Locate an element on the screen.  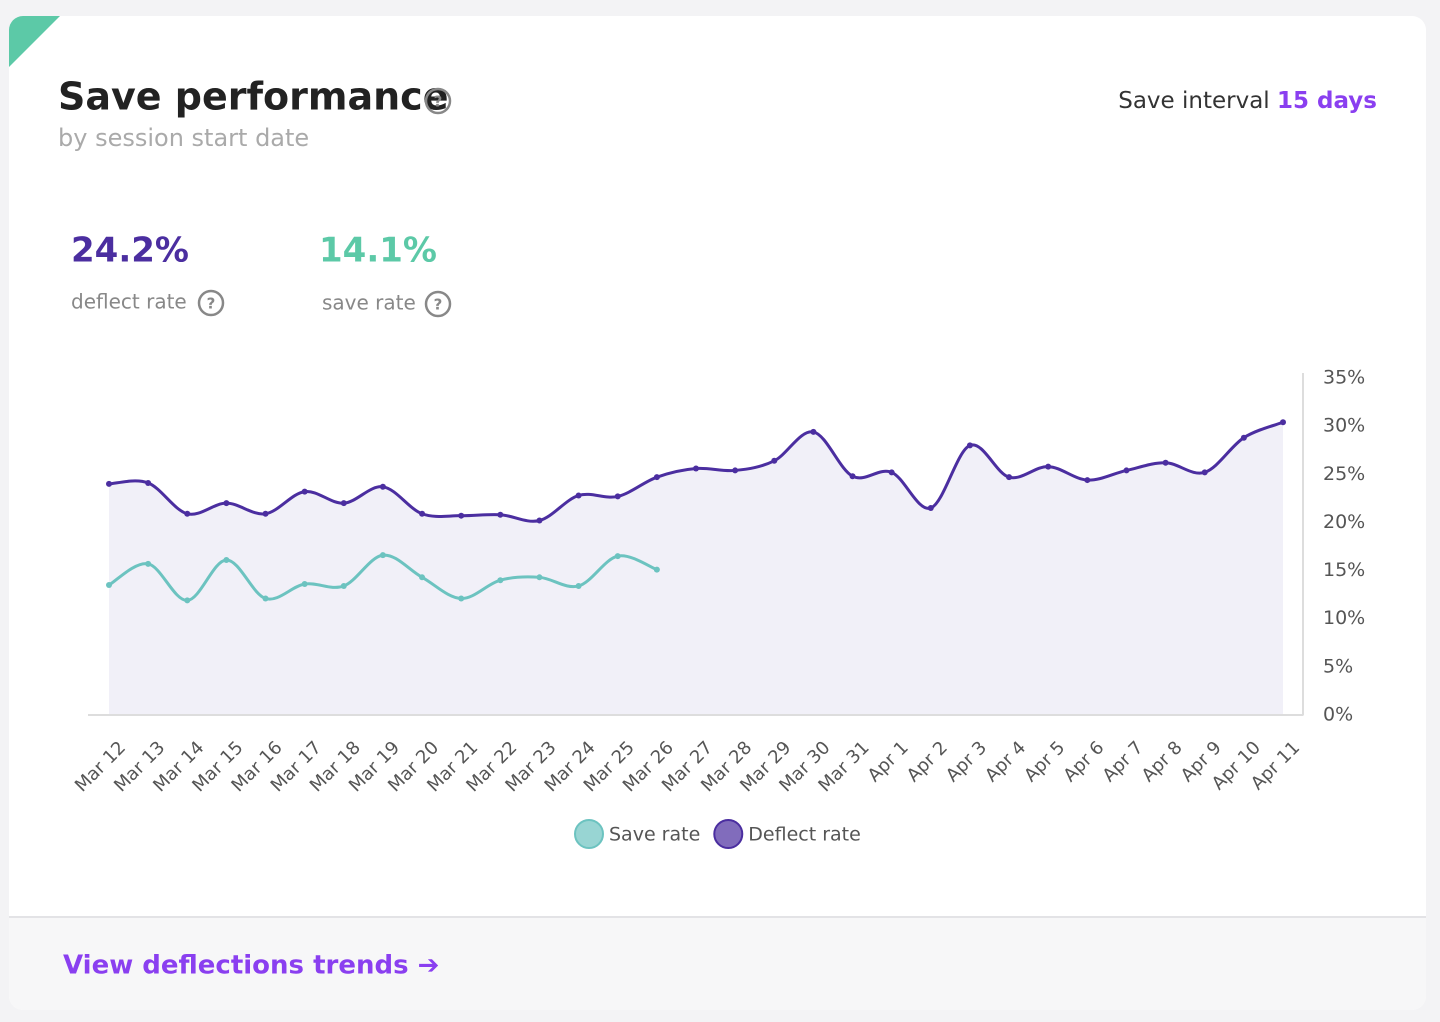
legend-item: Deflect rate is located at coordinates (787, 834).